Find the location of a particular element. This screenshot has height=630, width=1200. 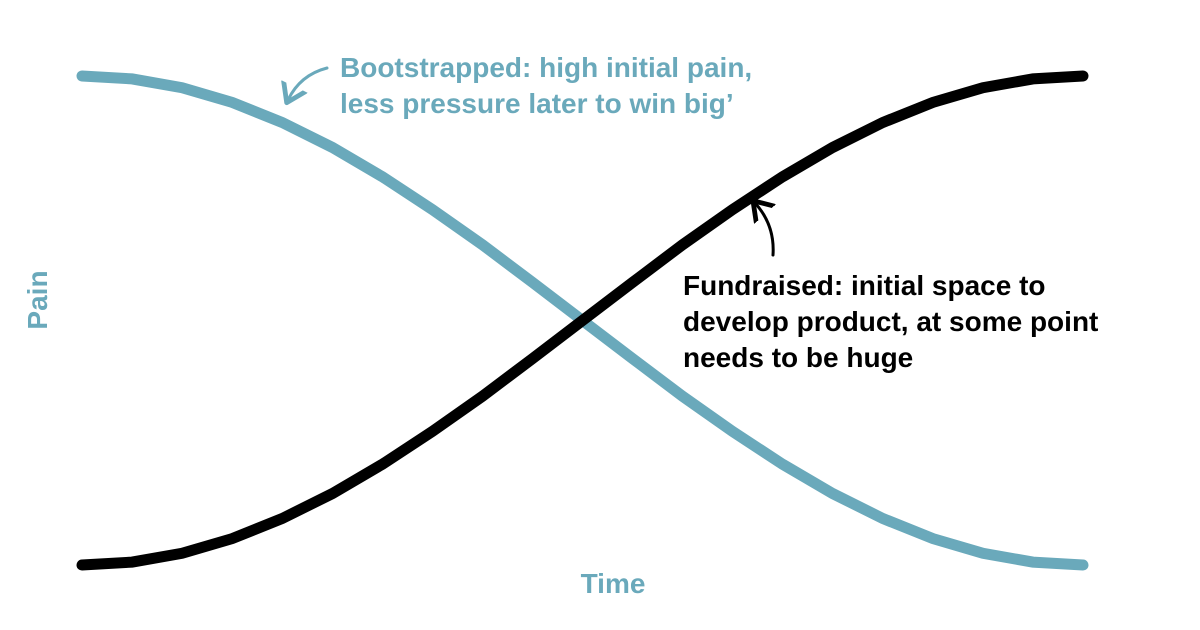

fundraised-annotation-line-1: Fundraised: initial space to is located at coordinates (864, 285).